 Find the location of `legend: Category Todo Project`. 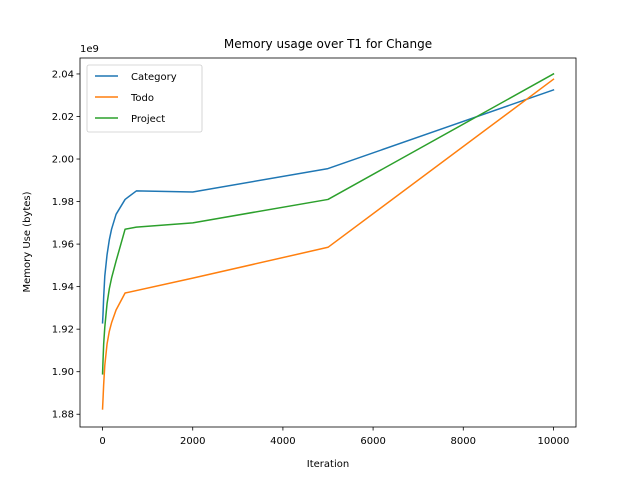

legend: Category Todo Project is located at coordinates (144, 98).